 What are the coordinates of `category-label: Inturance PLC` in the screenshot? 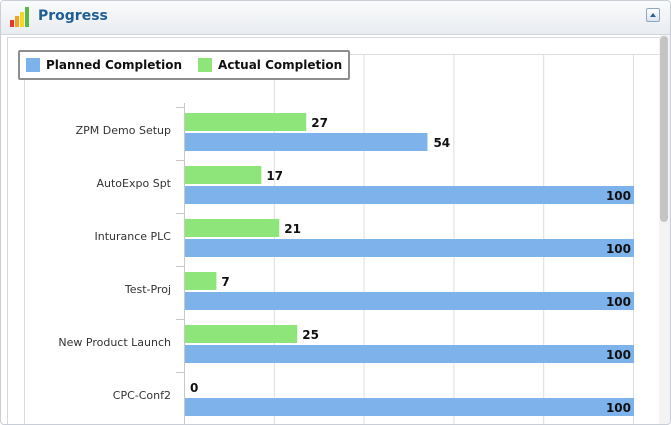 It's located at (133, 236).